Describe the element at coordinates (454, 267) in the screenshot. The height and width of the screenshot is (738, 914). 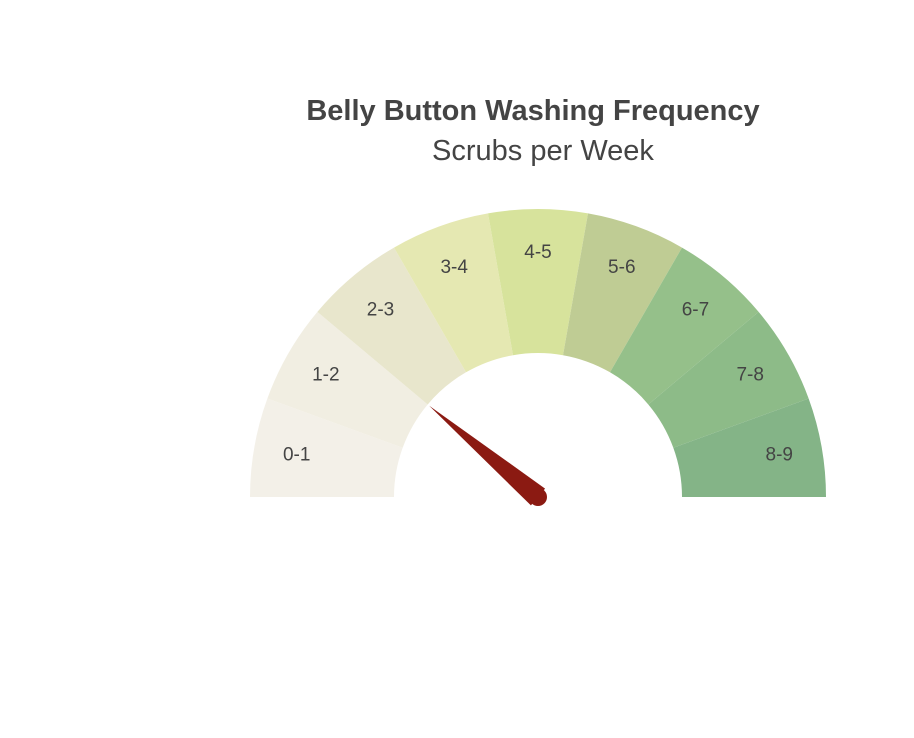
I see `segment-label: 3-4` at that location.